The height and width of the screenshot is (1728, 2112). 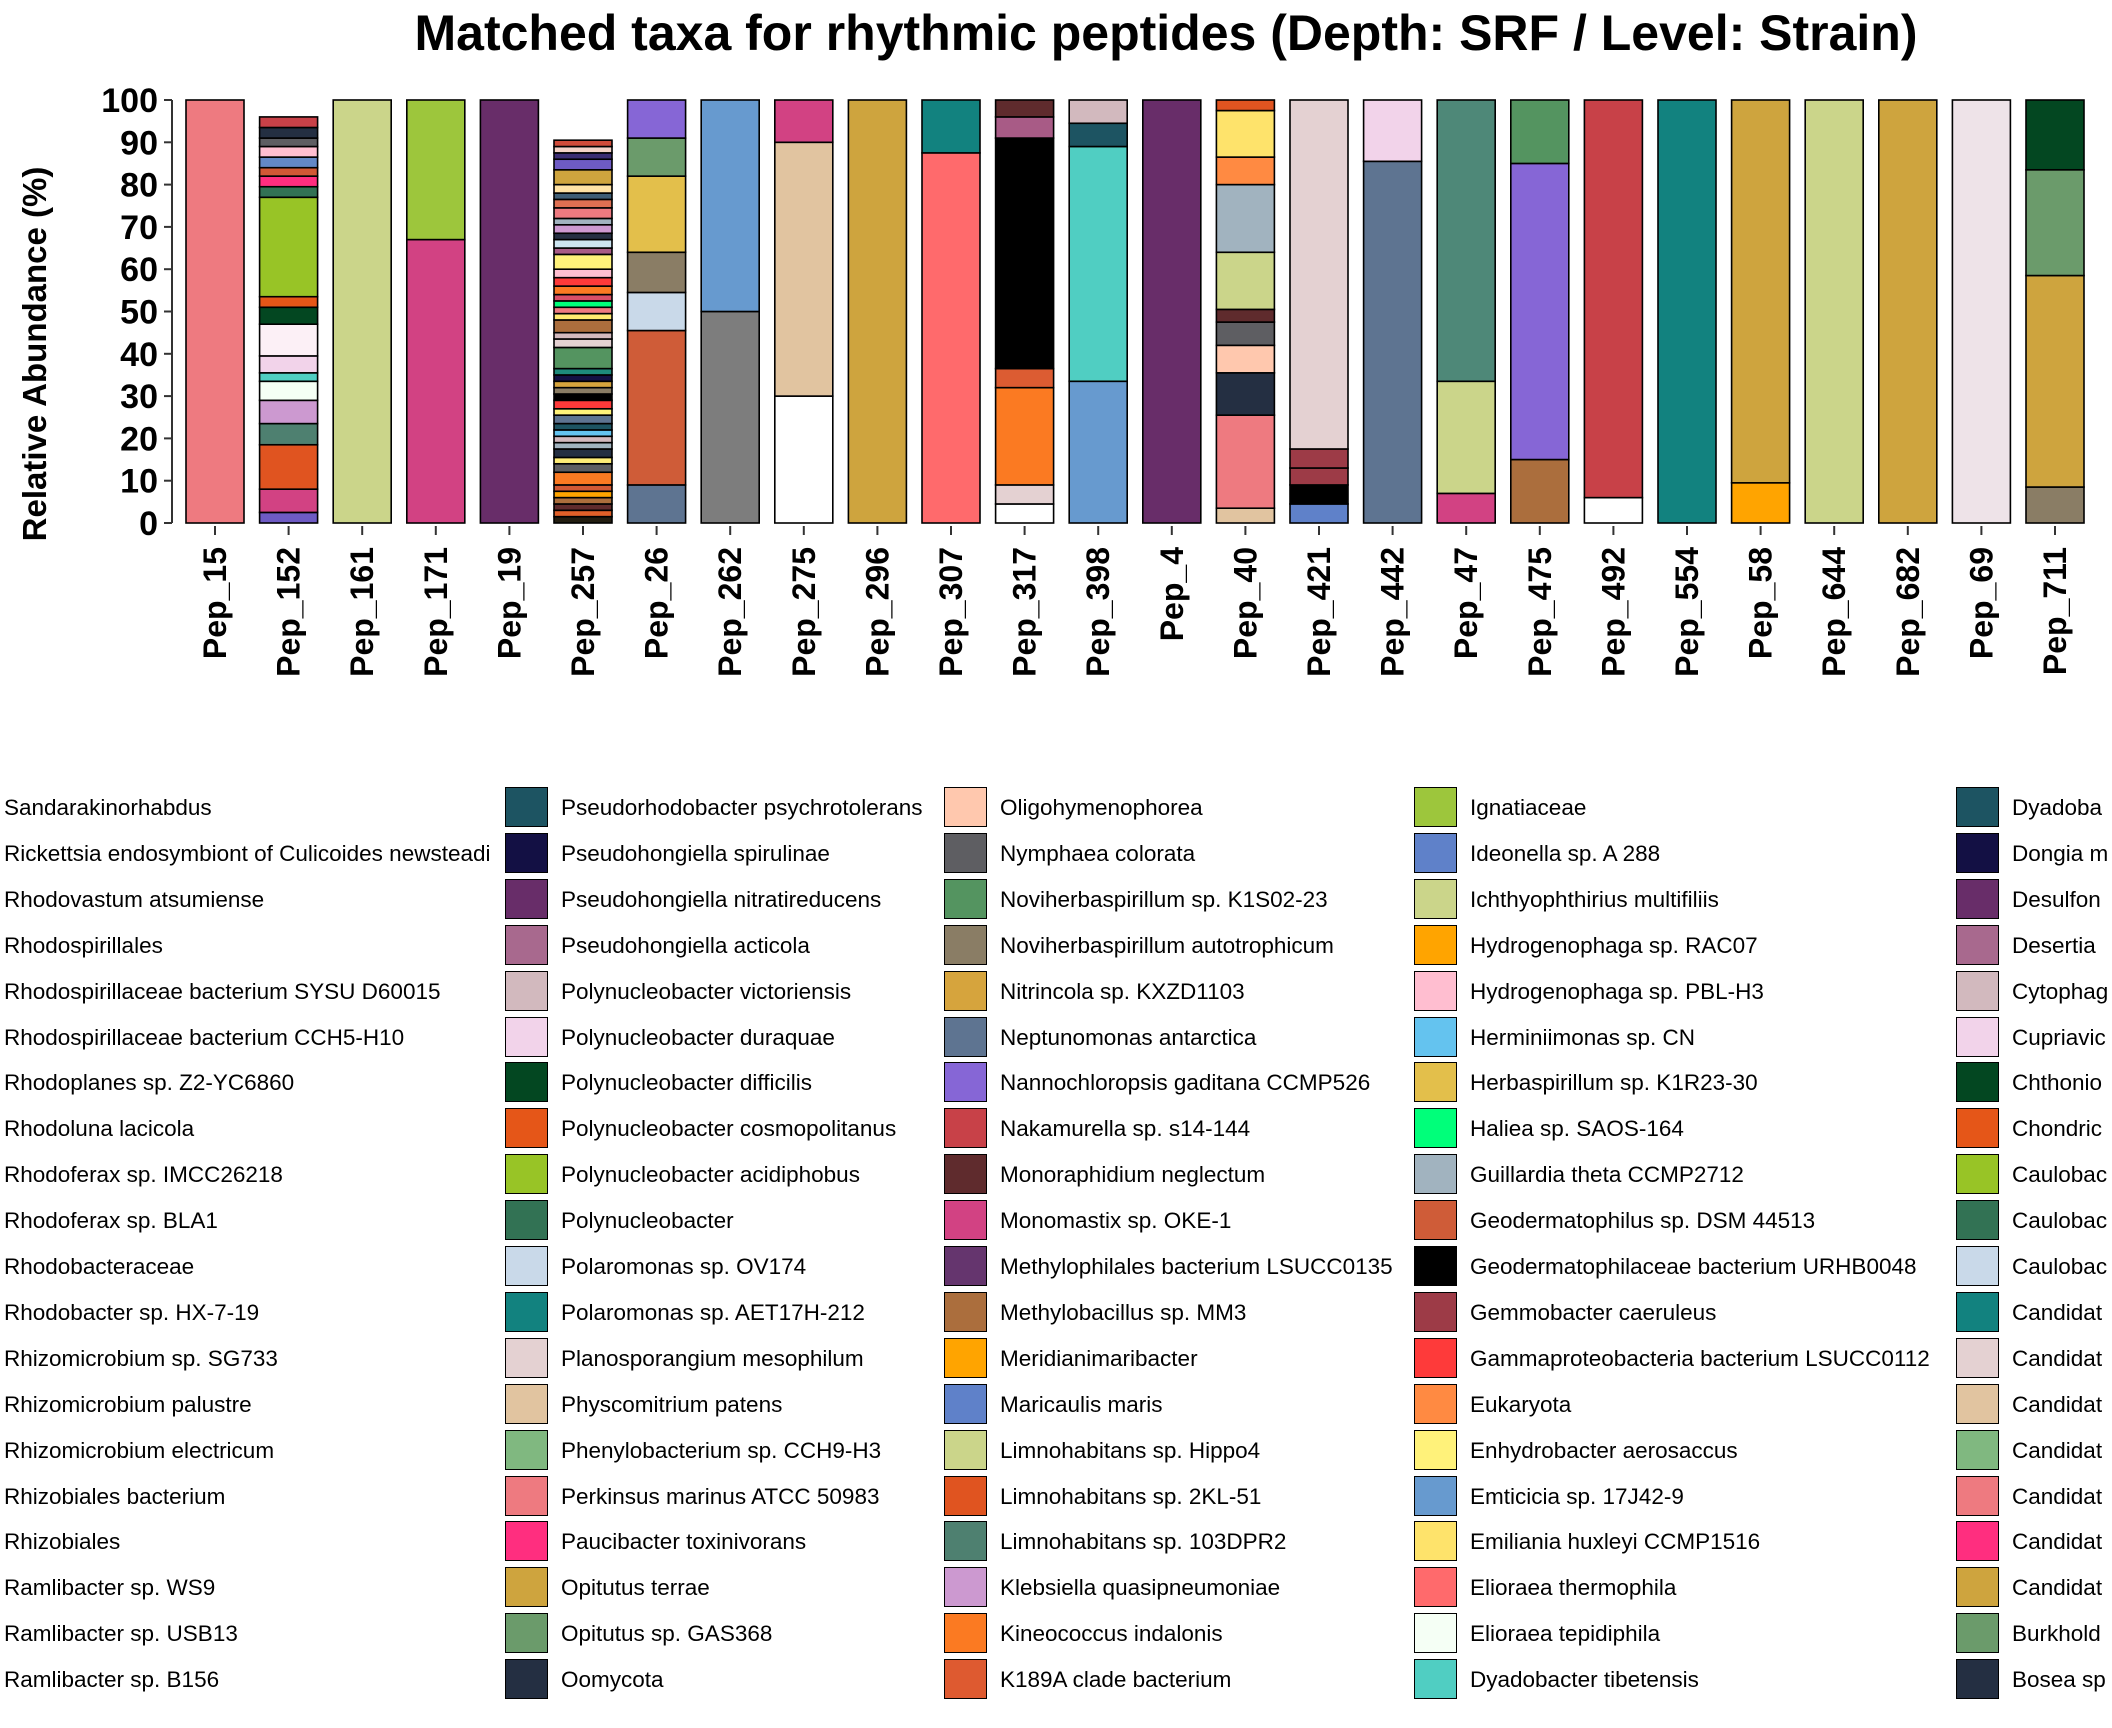 I want to click on legend-label: Candidat, so click(x=2057, y=1312).